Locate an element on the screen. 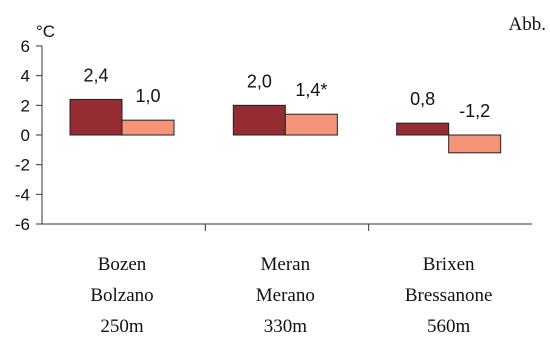  y-tick-label: 2 is located at coordinates (25, 105).